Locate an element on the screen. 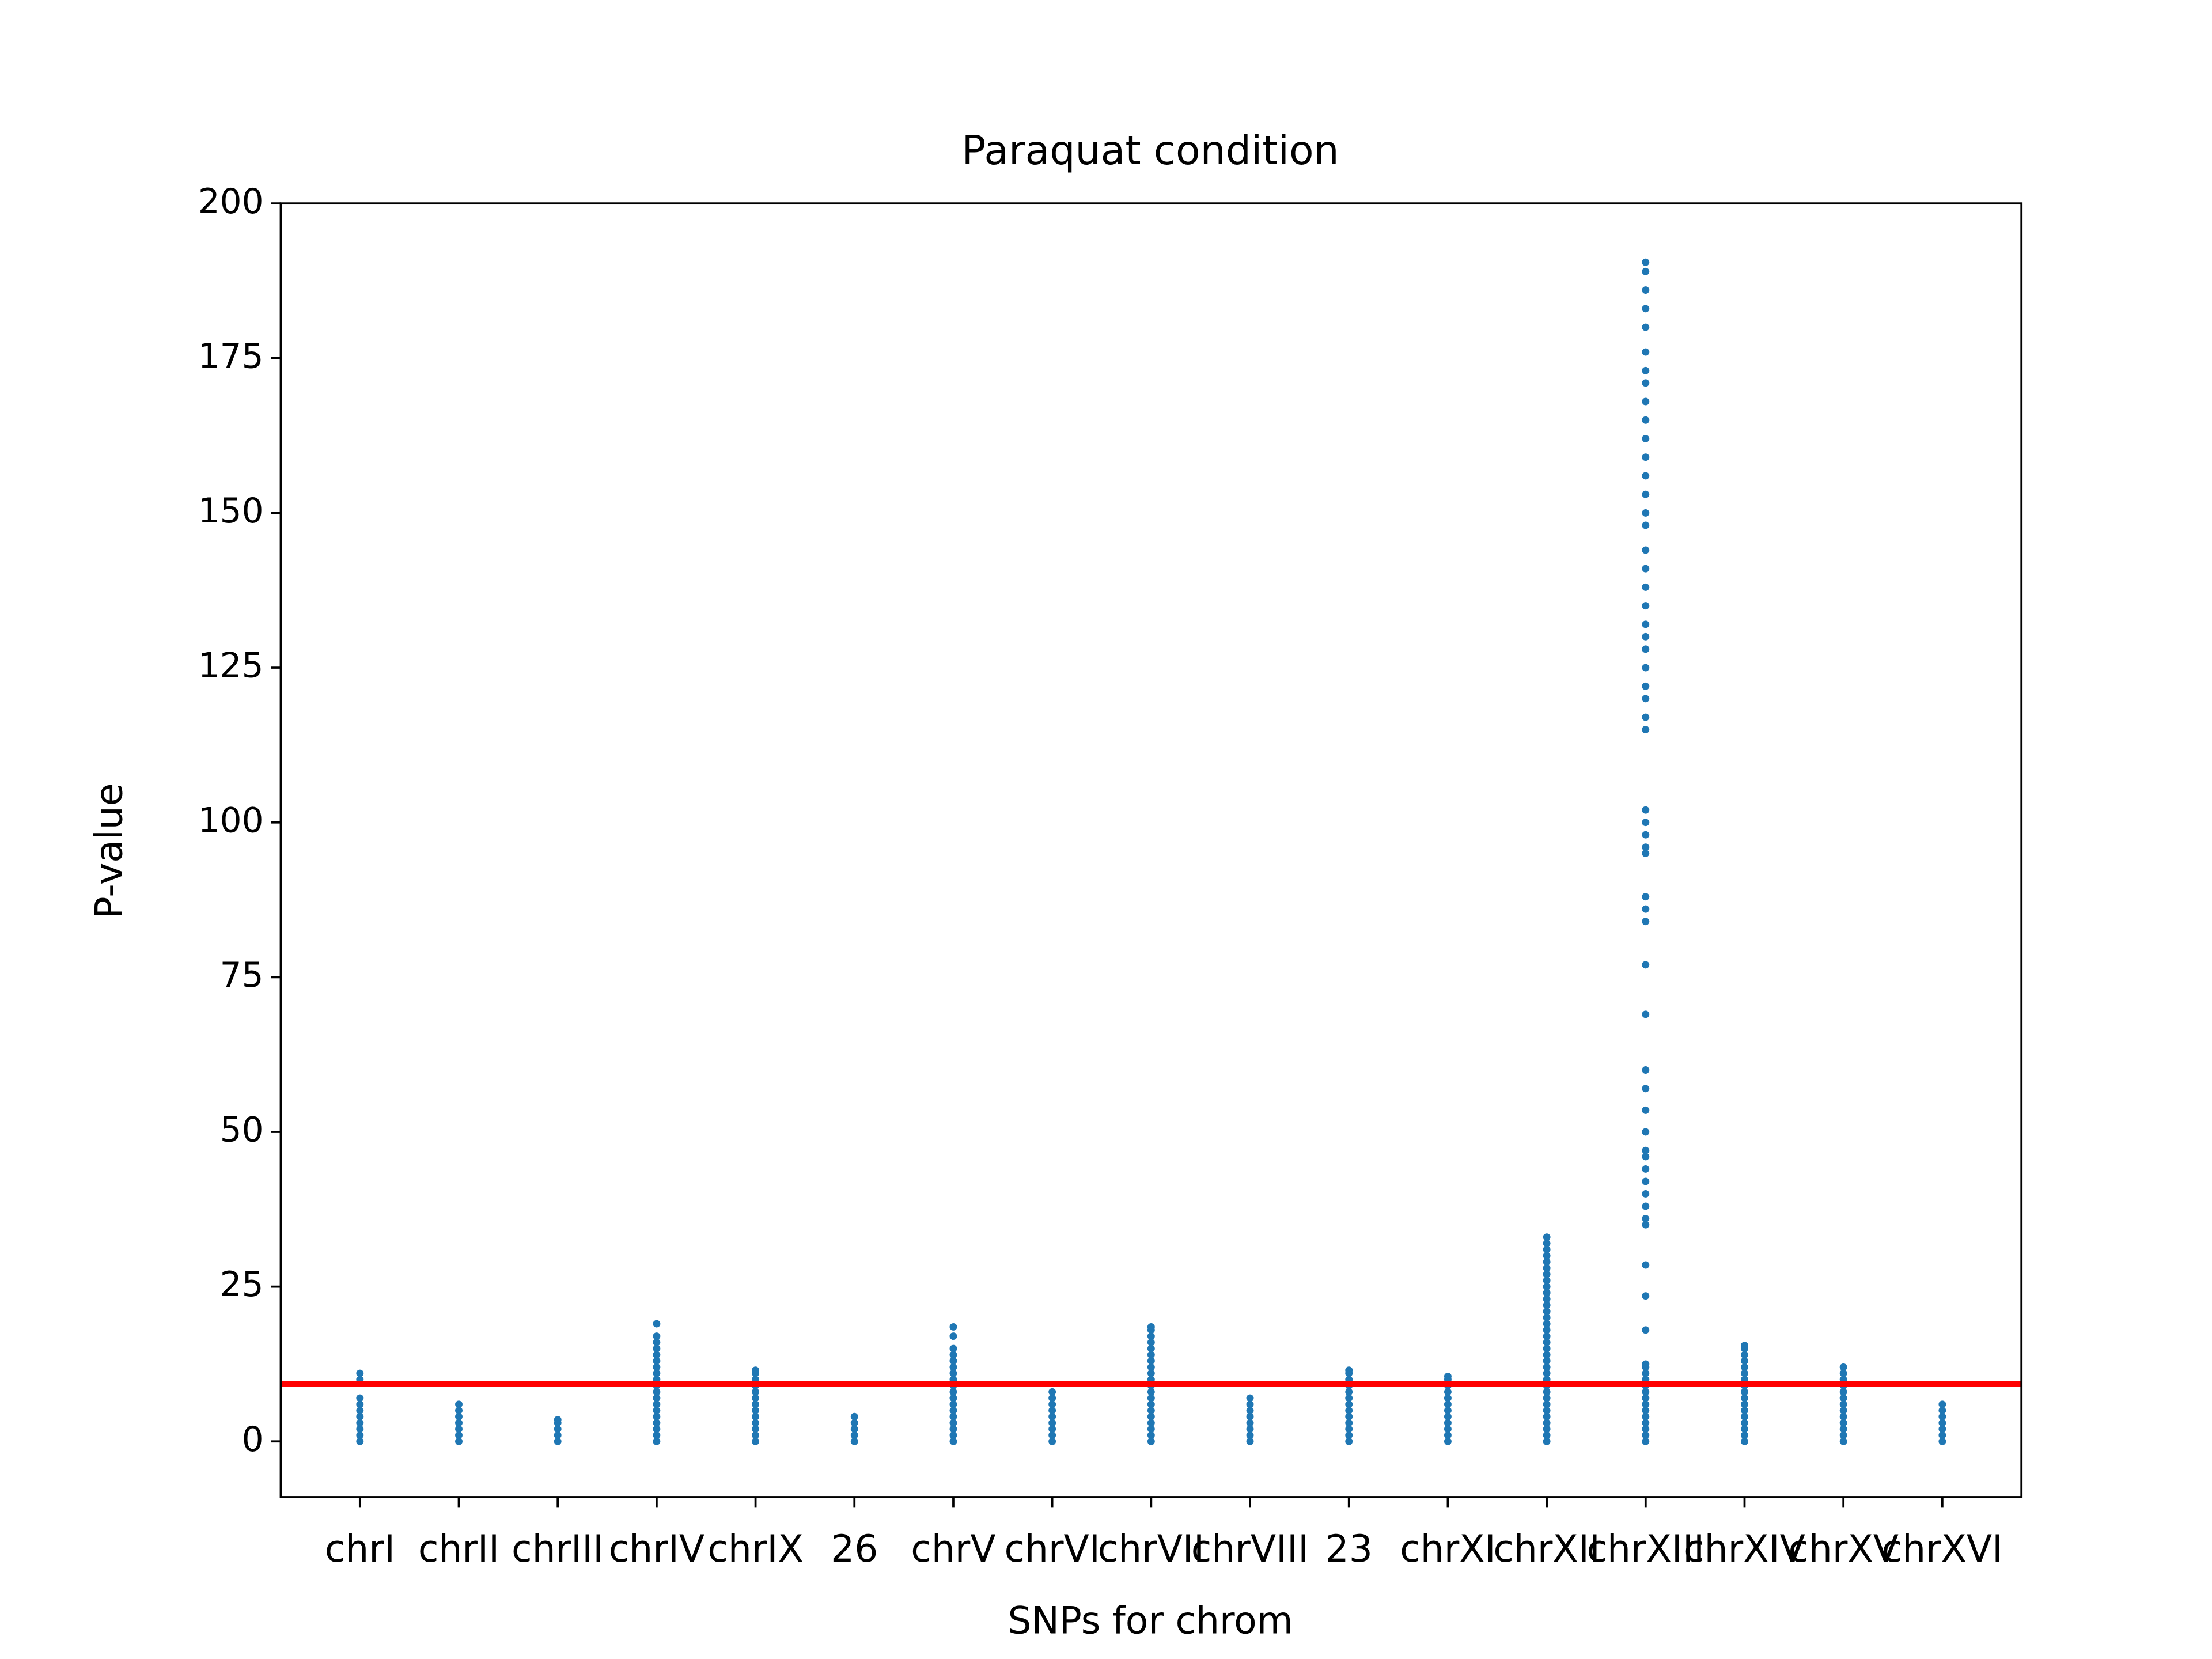 The width and height of the screenshot is (2212, 1659). y-tick-label: 50 is located at coordinates (242, 1130).